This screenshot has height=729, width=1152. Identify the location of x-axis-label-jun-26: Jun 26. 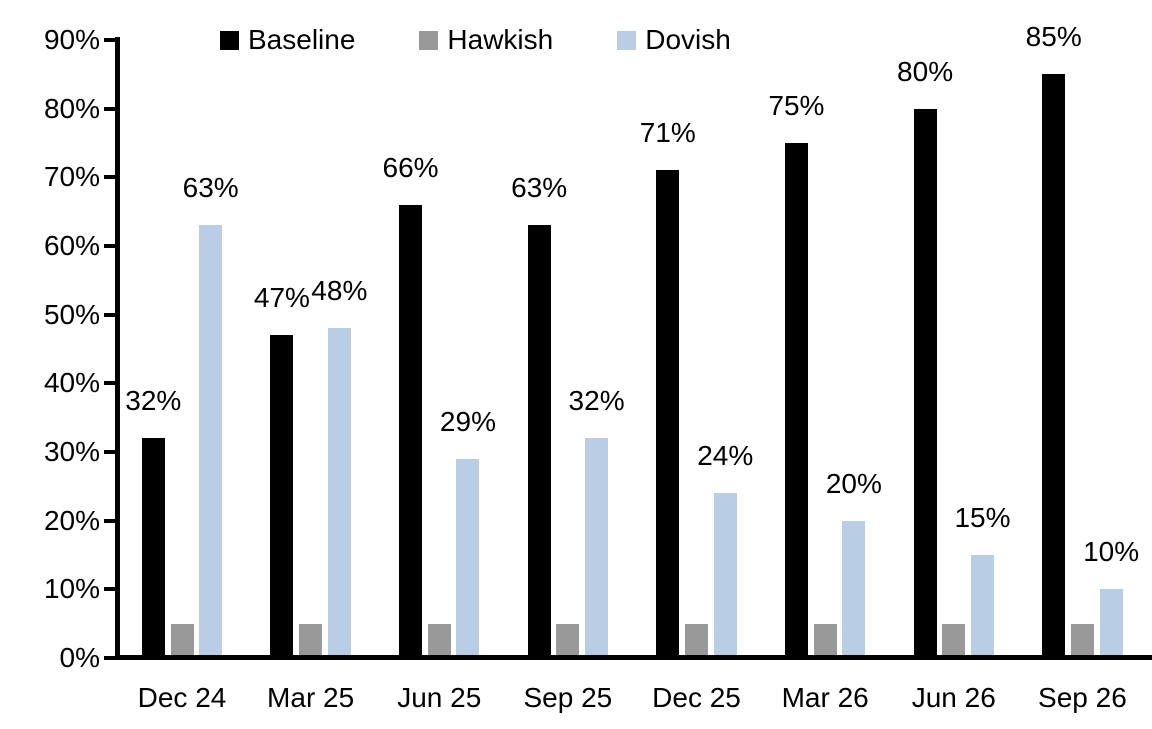
(953, 697).